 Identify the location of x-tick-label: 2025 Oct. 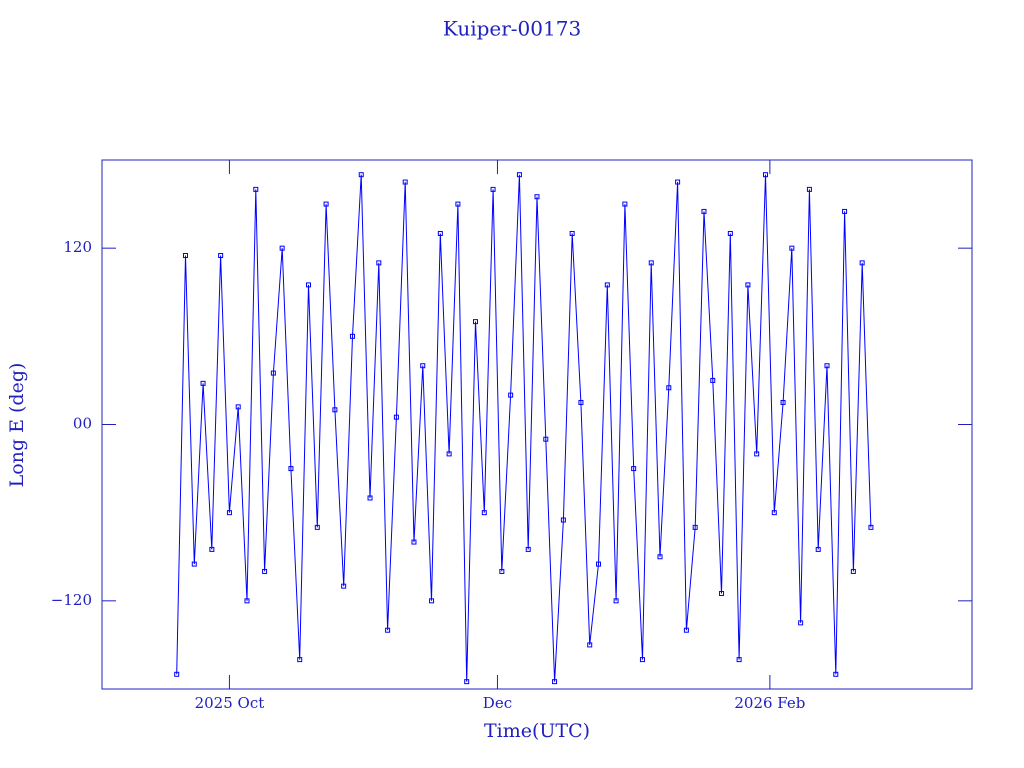
(230, 703).